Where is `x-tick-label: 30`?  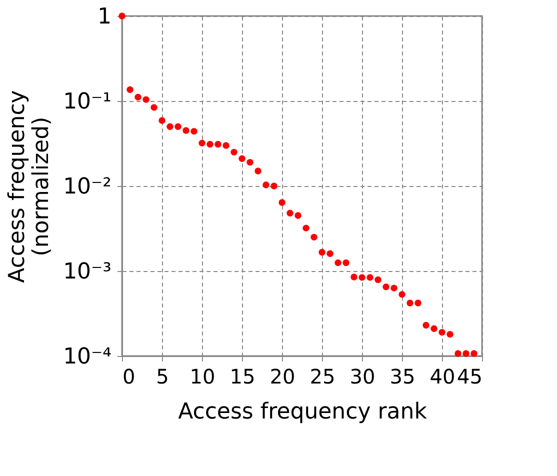
x-tick-label: 30 is located at coordinates (363, 376).